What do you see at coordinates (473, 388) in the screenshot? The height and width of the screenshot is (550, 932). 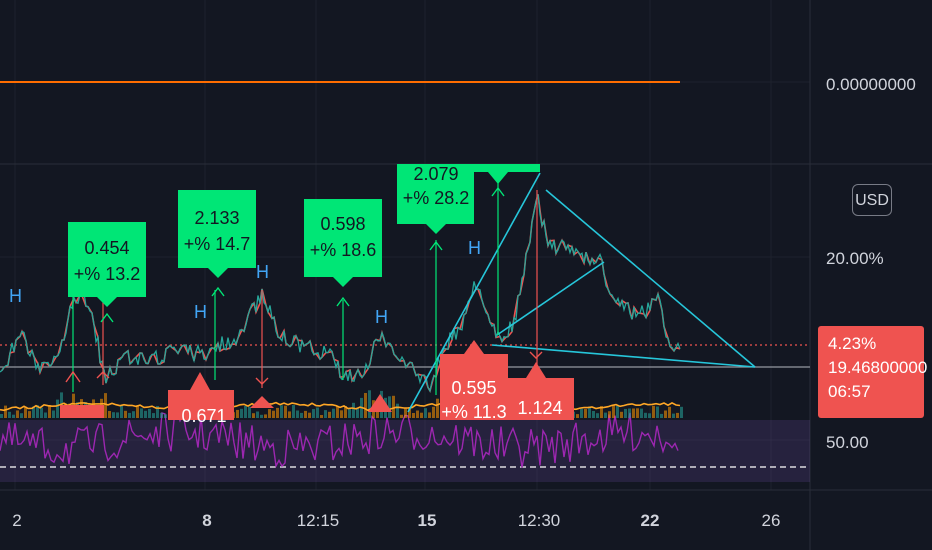 I see `sell-label-value: 0.595` at bounding box center [473, 388].